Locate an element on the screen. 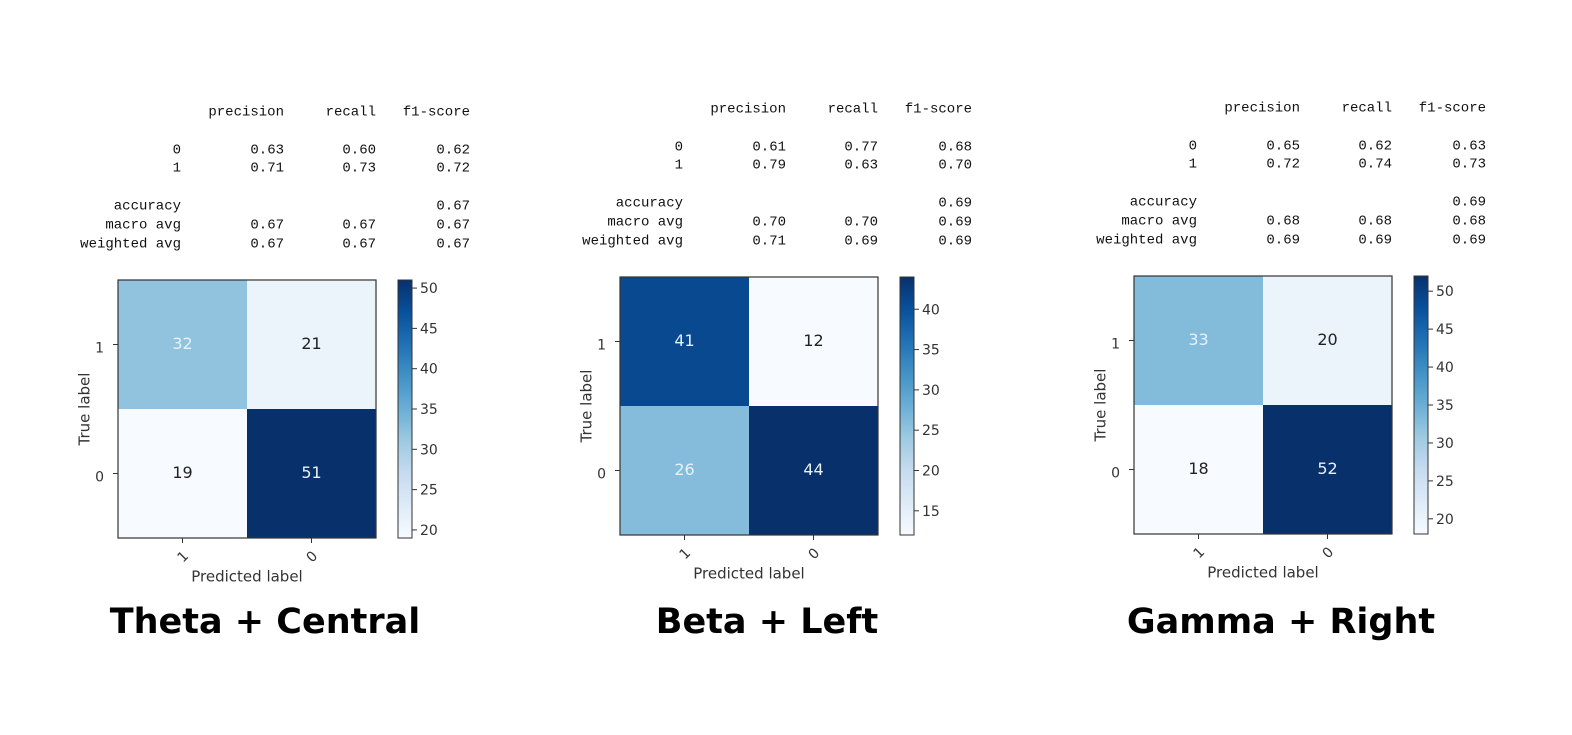 This screenshot has height=735, width=1572. report-cell: 0.61 is located at coordinates (769, 148).